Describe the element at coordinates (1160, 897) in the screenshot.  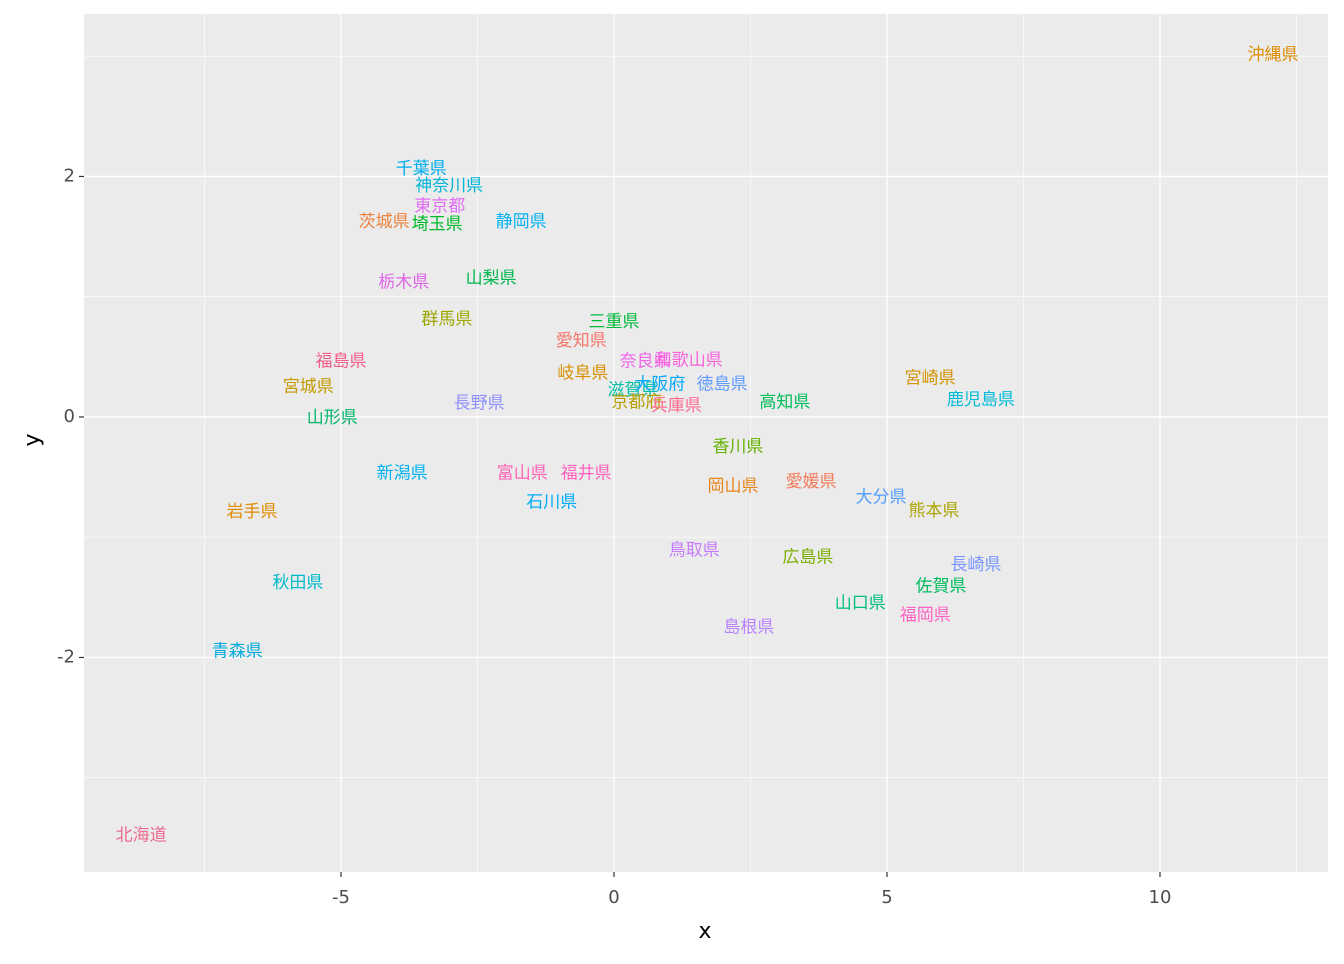
I see `x-tick-label: 10` at that location.